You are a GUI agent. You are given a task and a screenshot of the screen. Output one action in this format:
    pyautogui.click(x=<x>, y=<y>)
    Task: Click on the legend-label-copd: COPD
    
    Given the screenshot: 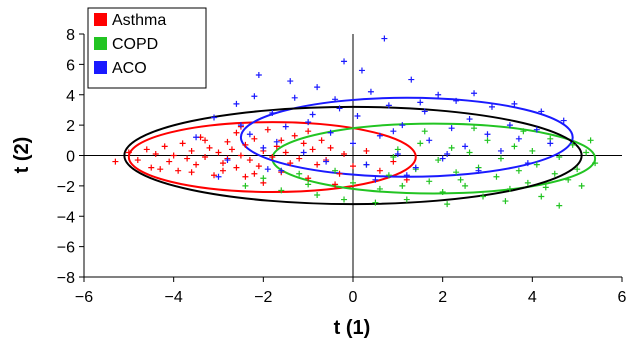 What is the action you would take?
    pyautogui.click(x=135, y=44)
    